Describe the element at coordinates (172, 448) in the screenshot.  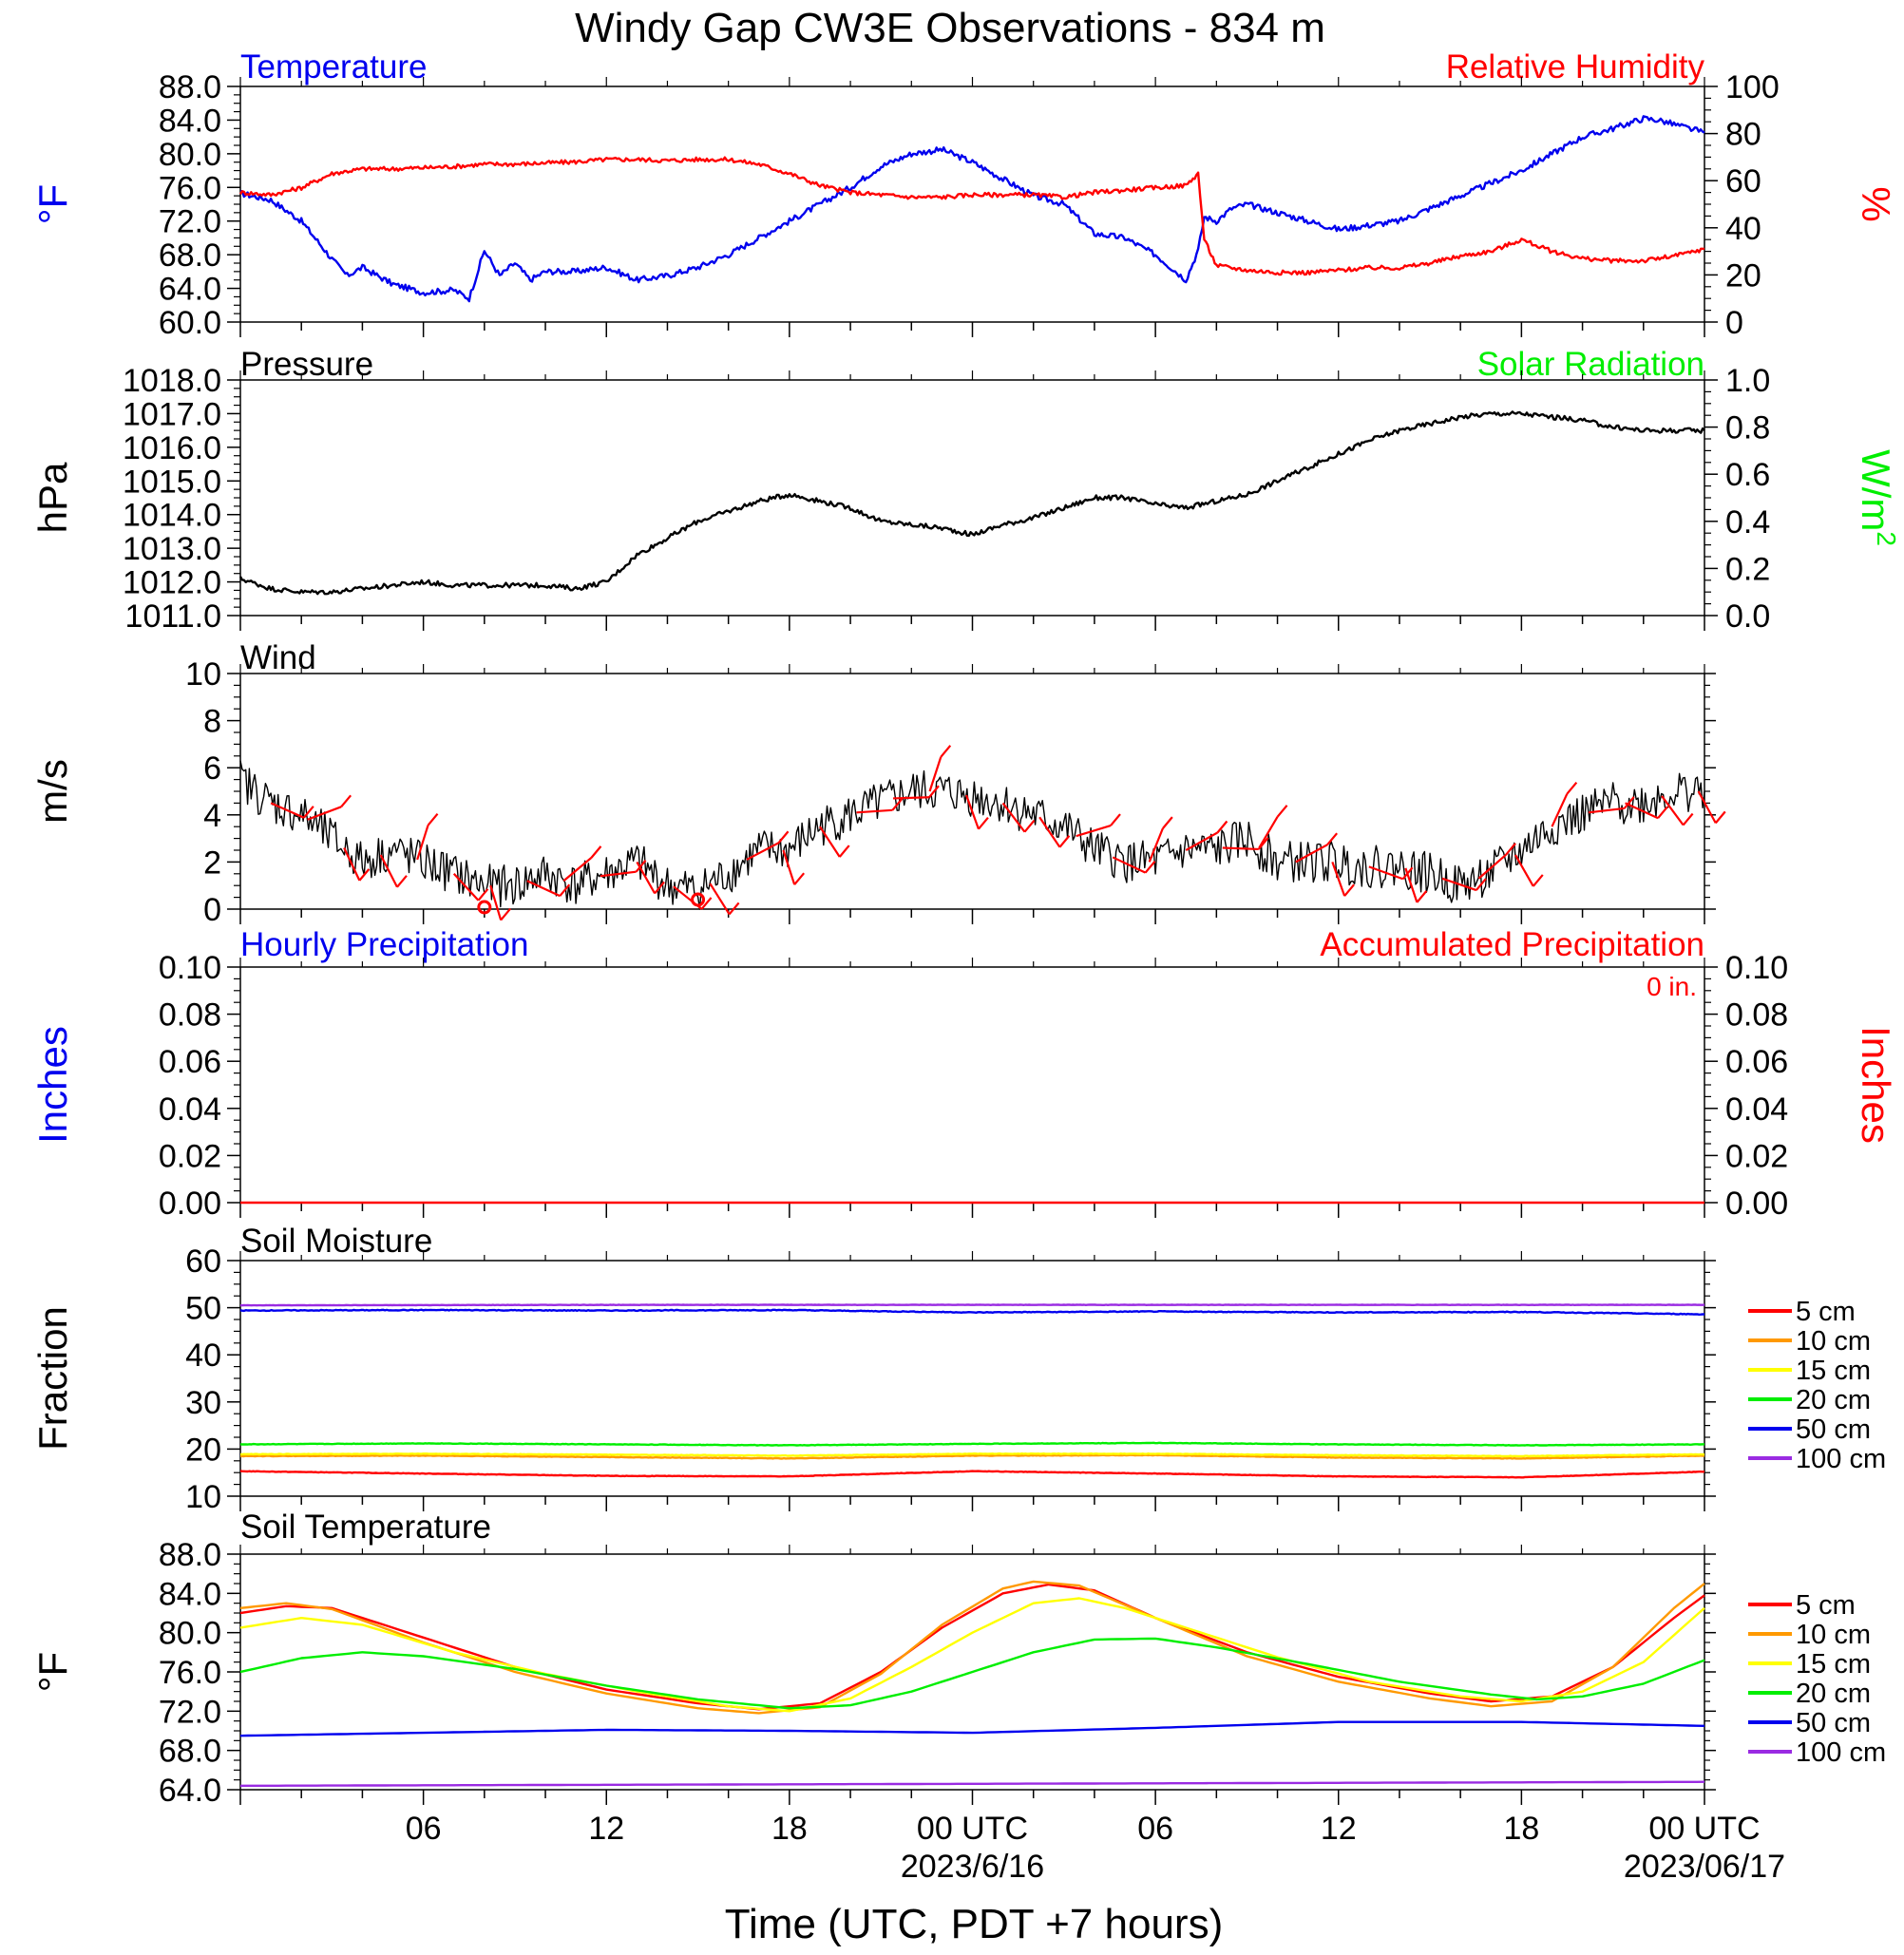
I see `left-tick-label: 1016.0` at that location.